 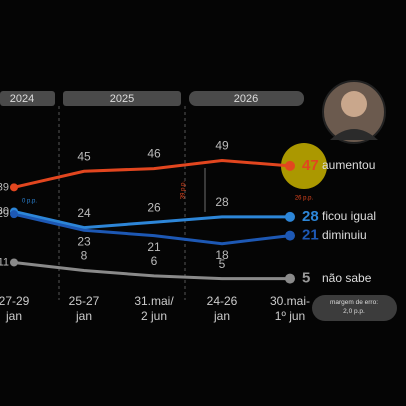 I want to click on x-tick-label: 31.mai/2 jun, so click(x=154, y=308).